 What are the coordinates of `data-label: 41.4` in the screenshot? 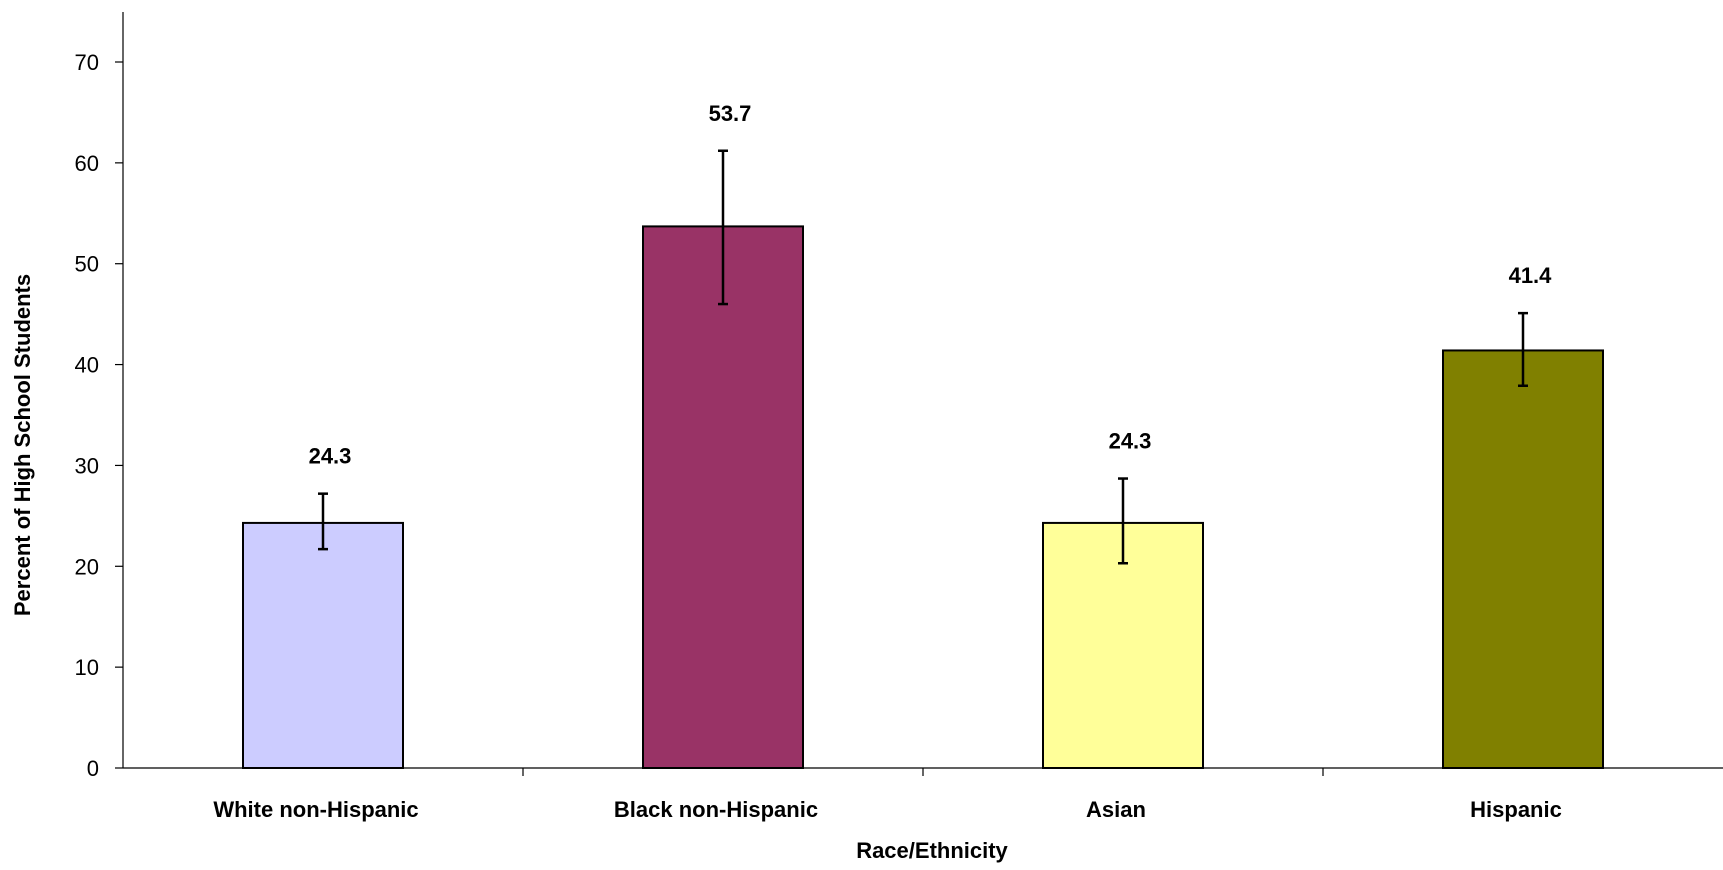 It's located at (1531, 275).